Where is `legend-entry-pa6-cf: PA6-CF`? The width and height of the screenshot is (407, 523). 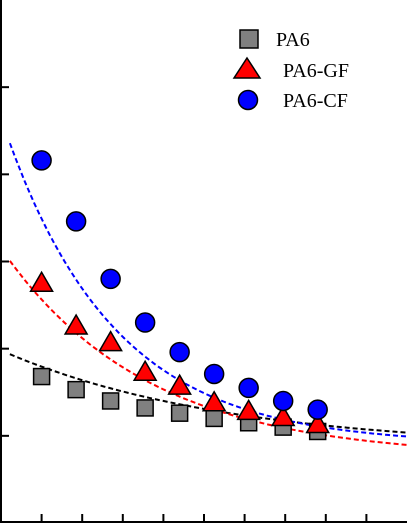 legend-entry-pa6-cf: PA6-CF is located at coordinates (292, 100).